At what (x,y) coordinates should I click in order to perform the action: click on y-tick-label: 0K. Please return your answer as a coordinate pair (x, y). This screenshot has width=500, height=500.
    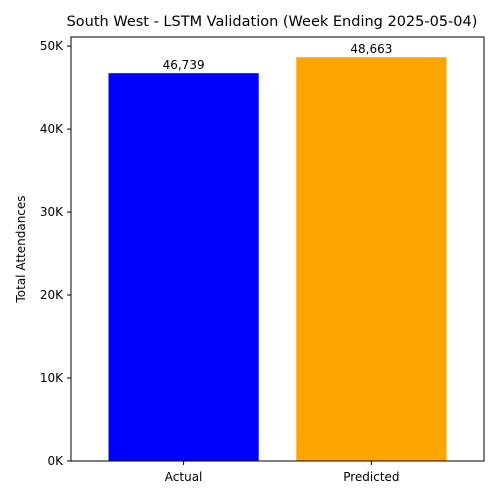
    Looking at the image, I should click on (55, 461).